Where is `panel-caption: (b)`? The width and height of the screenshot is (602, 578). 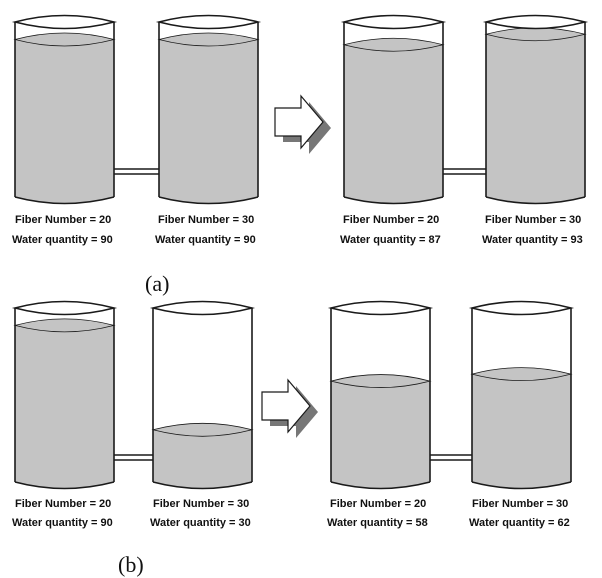 panel-caption: (b) is located at coordinates (131, 564).